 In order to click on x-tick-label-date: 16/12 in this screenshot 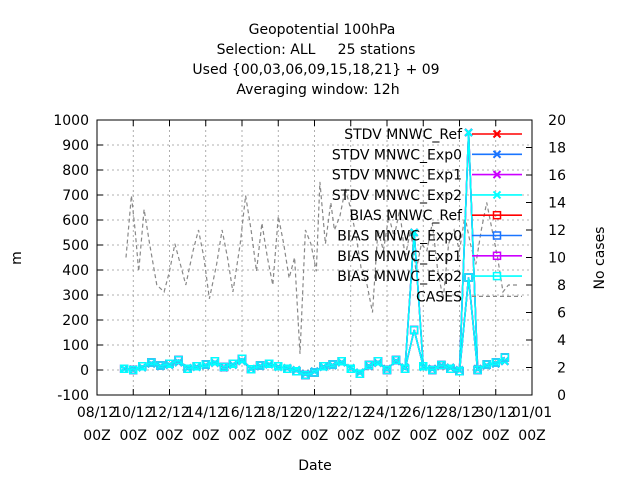, I will do `click(242, 413)`.